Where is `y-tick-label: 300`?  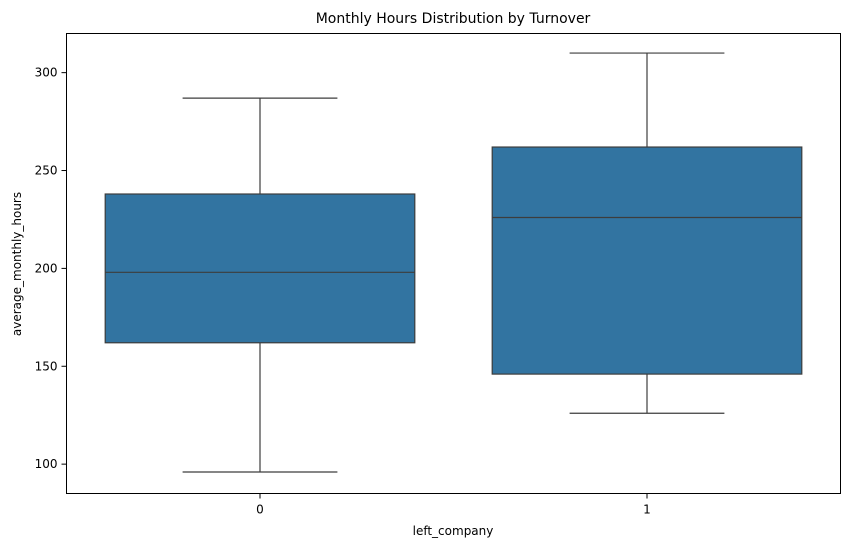 y-tick-label: 300 is located at coordinates (46, 73).